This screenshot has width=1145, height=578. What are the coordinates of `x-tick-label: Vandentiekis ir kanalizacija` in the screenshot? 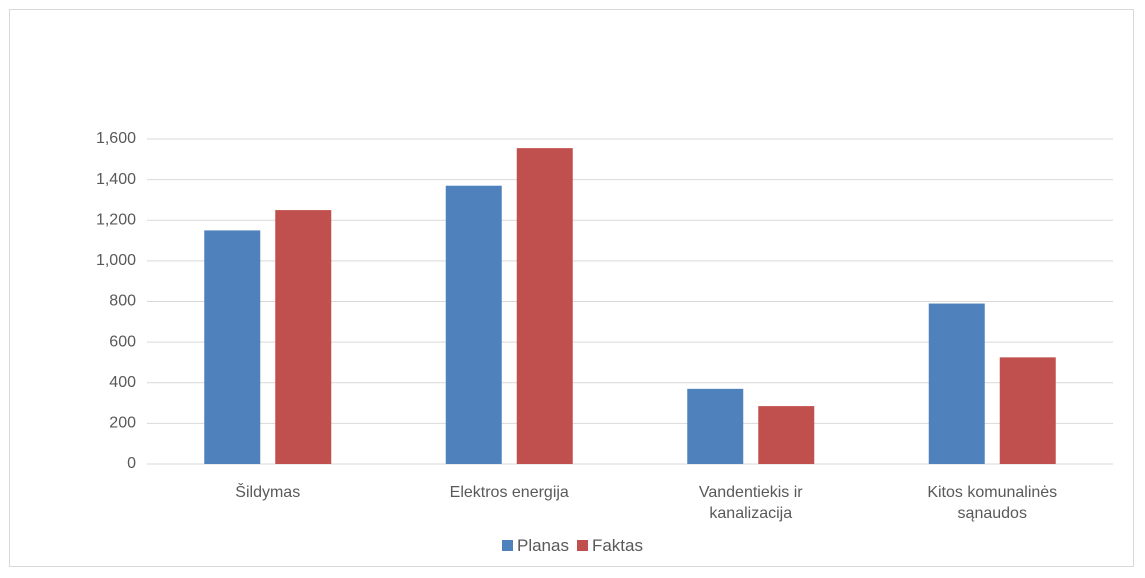 It's located at (750, 503).